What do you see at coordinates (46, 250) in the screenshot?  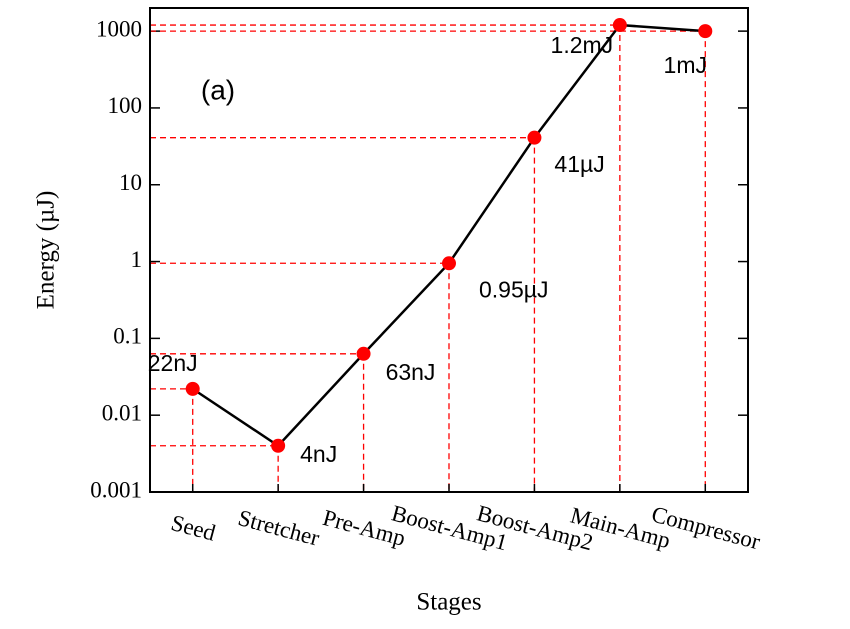 I see `y-axis-label: Energy (µJ)` at bounding box center [46, 250].